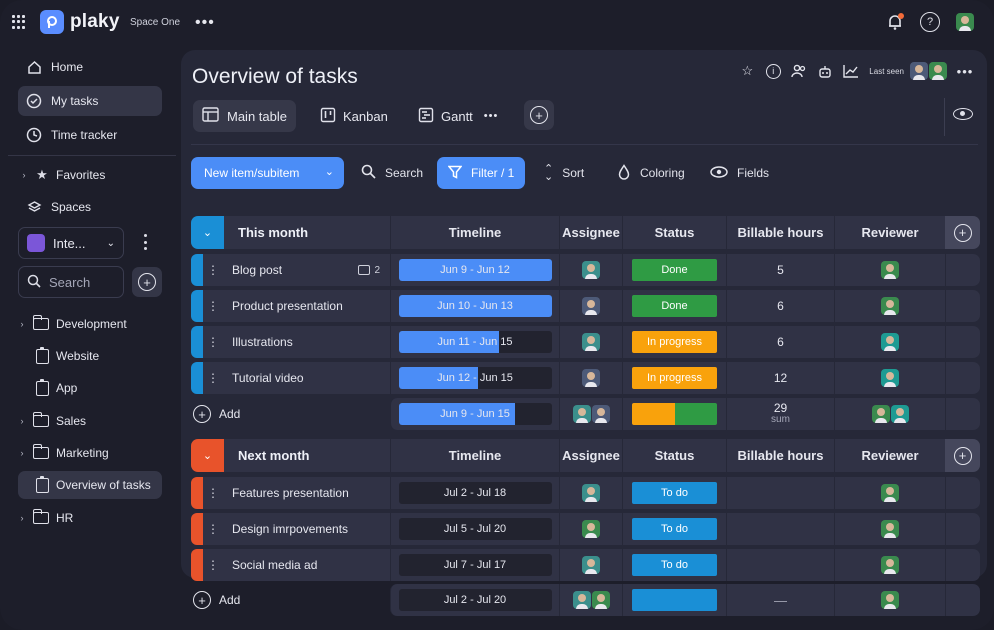 Image resolution: width=994 pixels, height=630 pixels. I want to click on table-row: ⋮ Social media ad Jul 7 - Jul 17 To do, so click(585, 565).